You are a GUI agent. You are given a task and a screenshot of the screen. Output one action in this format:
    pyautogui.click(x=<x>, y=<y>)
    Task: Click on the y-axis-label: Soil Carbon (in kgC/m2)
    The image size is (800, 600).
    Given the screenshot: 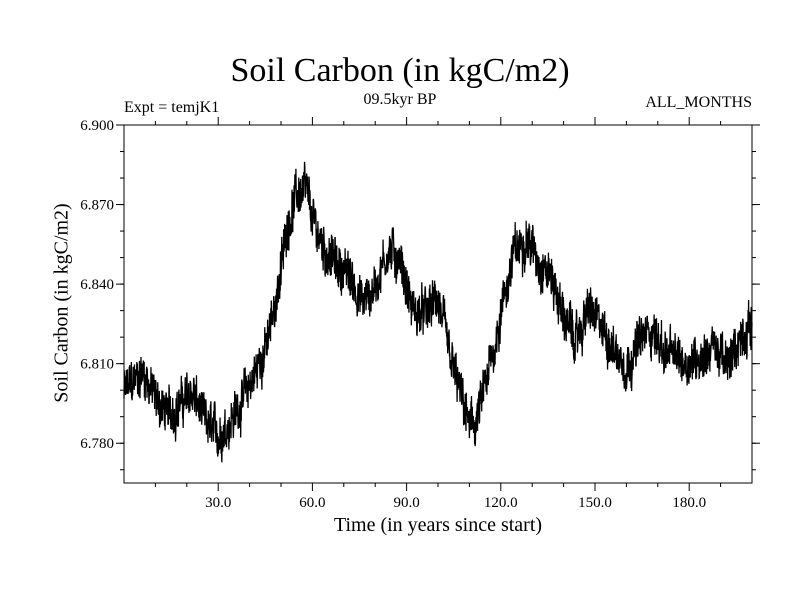 What is the action you would take?
    pyautogui.click(x=61, y=303)
    